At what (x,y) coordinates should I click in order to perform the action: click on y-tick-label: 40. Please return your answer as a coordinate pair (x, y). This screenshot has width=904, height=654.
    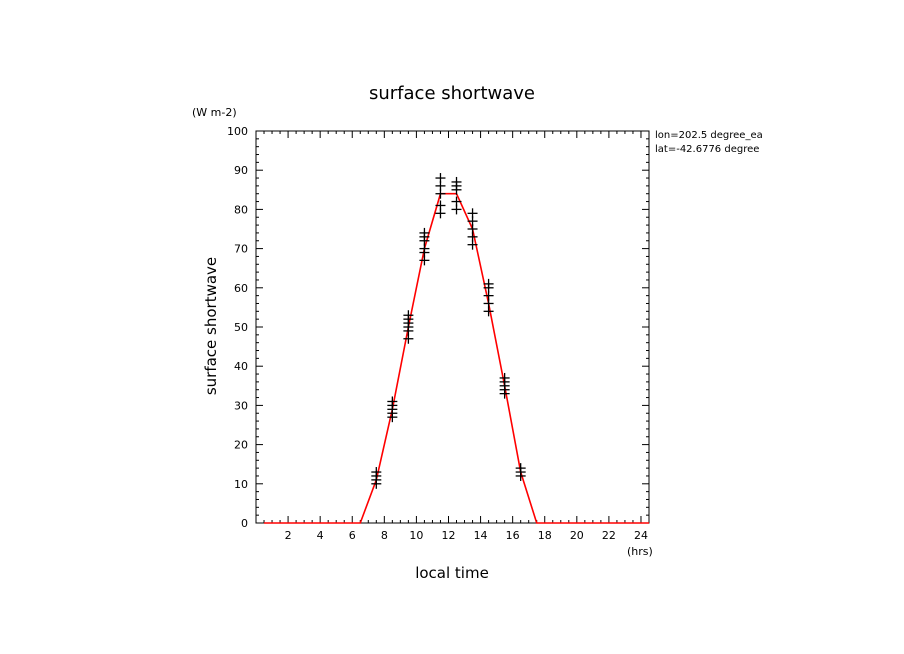
    Looking at the image, I should click on (241, 366).